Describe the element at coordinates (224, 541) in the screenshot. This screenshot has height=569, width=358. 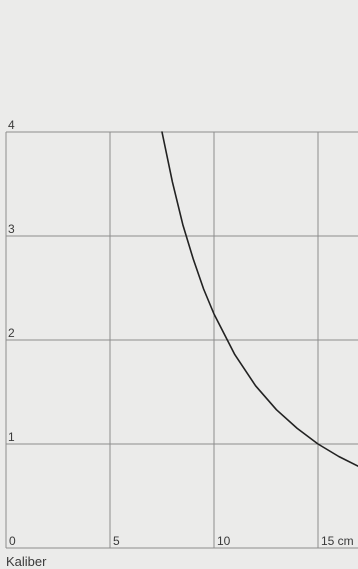
I see `x-tick-label: 10` at that location.